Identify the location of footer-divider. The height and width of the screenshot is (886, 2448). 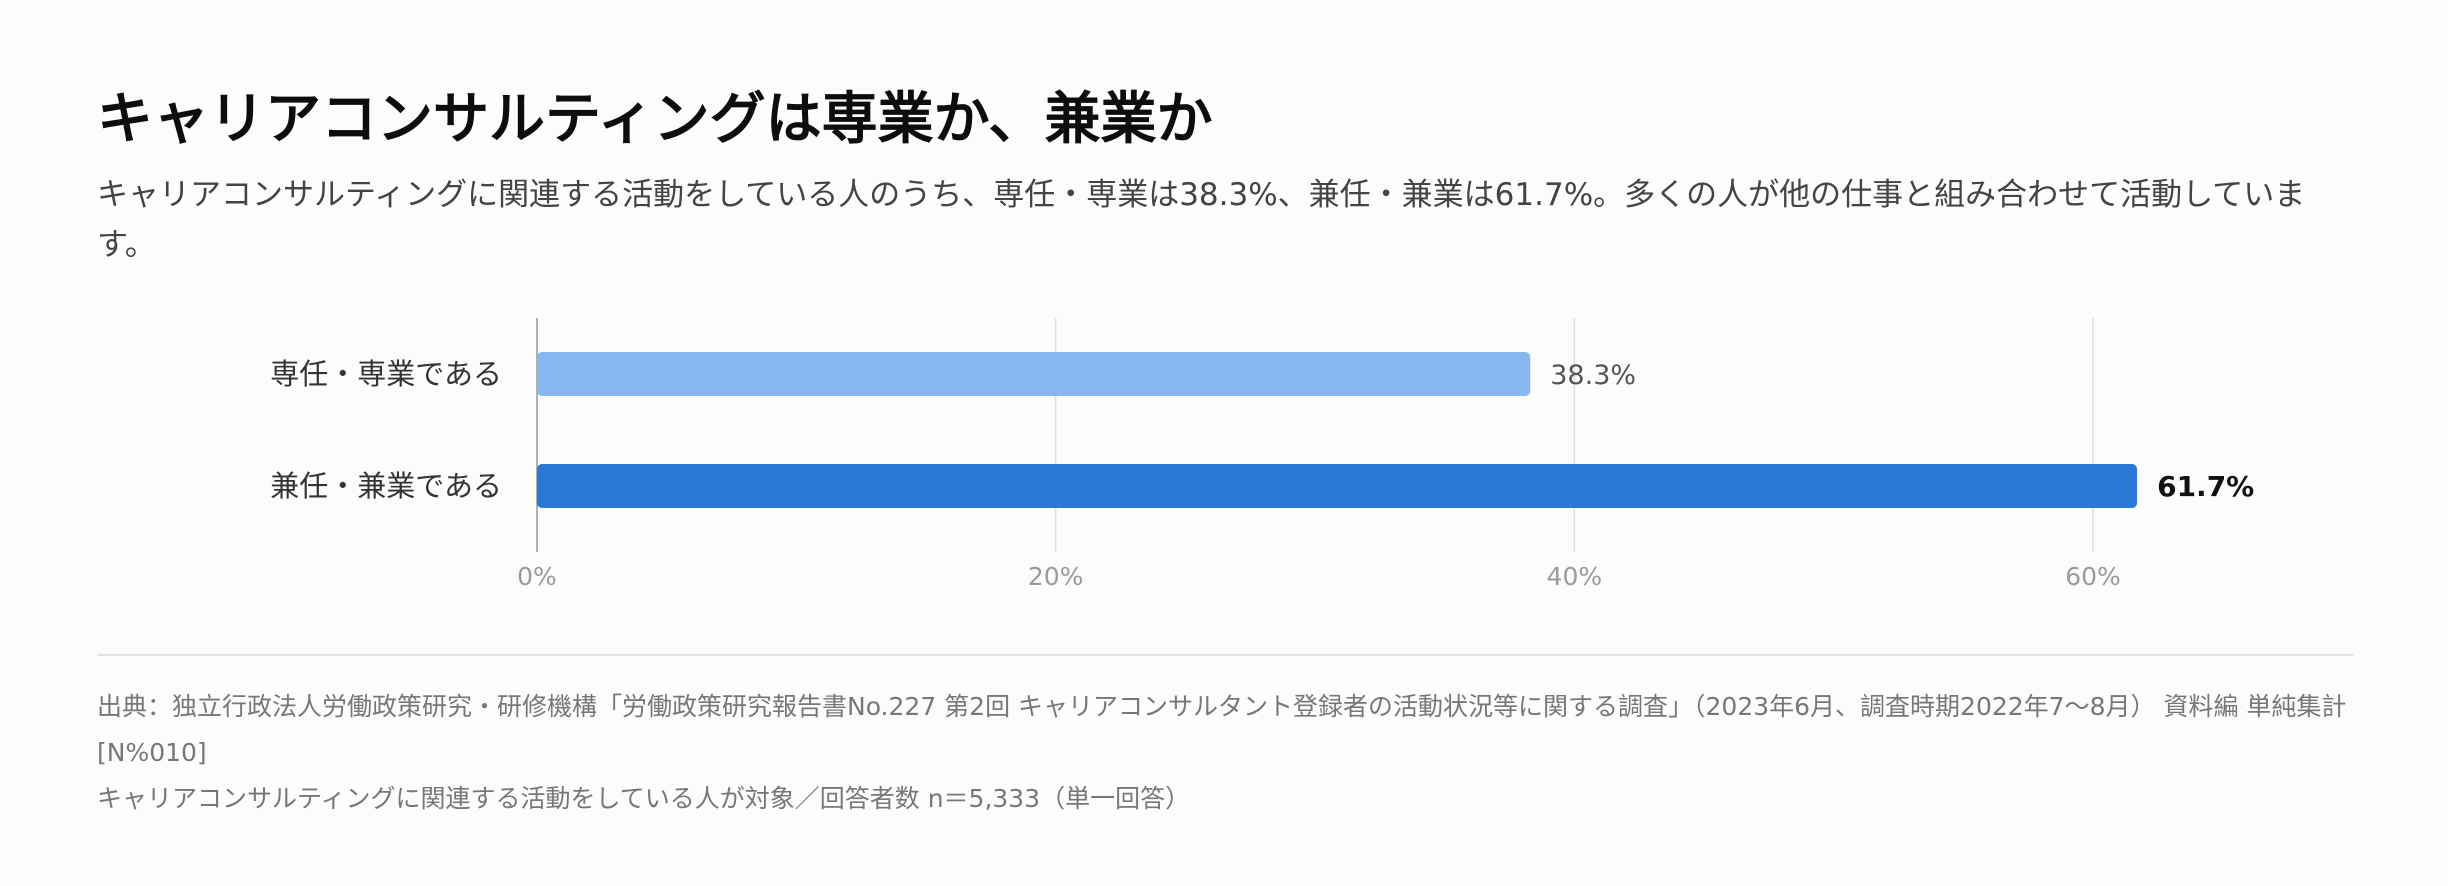
(1225, 655).